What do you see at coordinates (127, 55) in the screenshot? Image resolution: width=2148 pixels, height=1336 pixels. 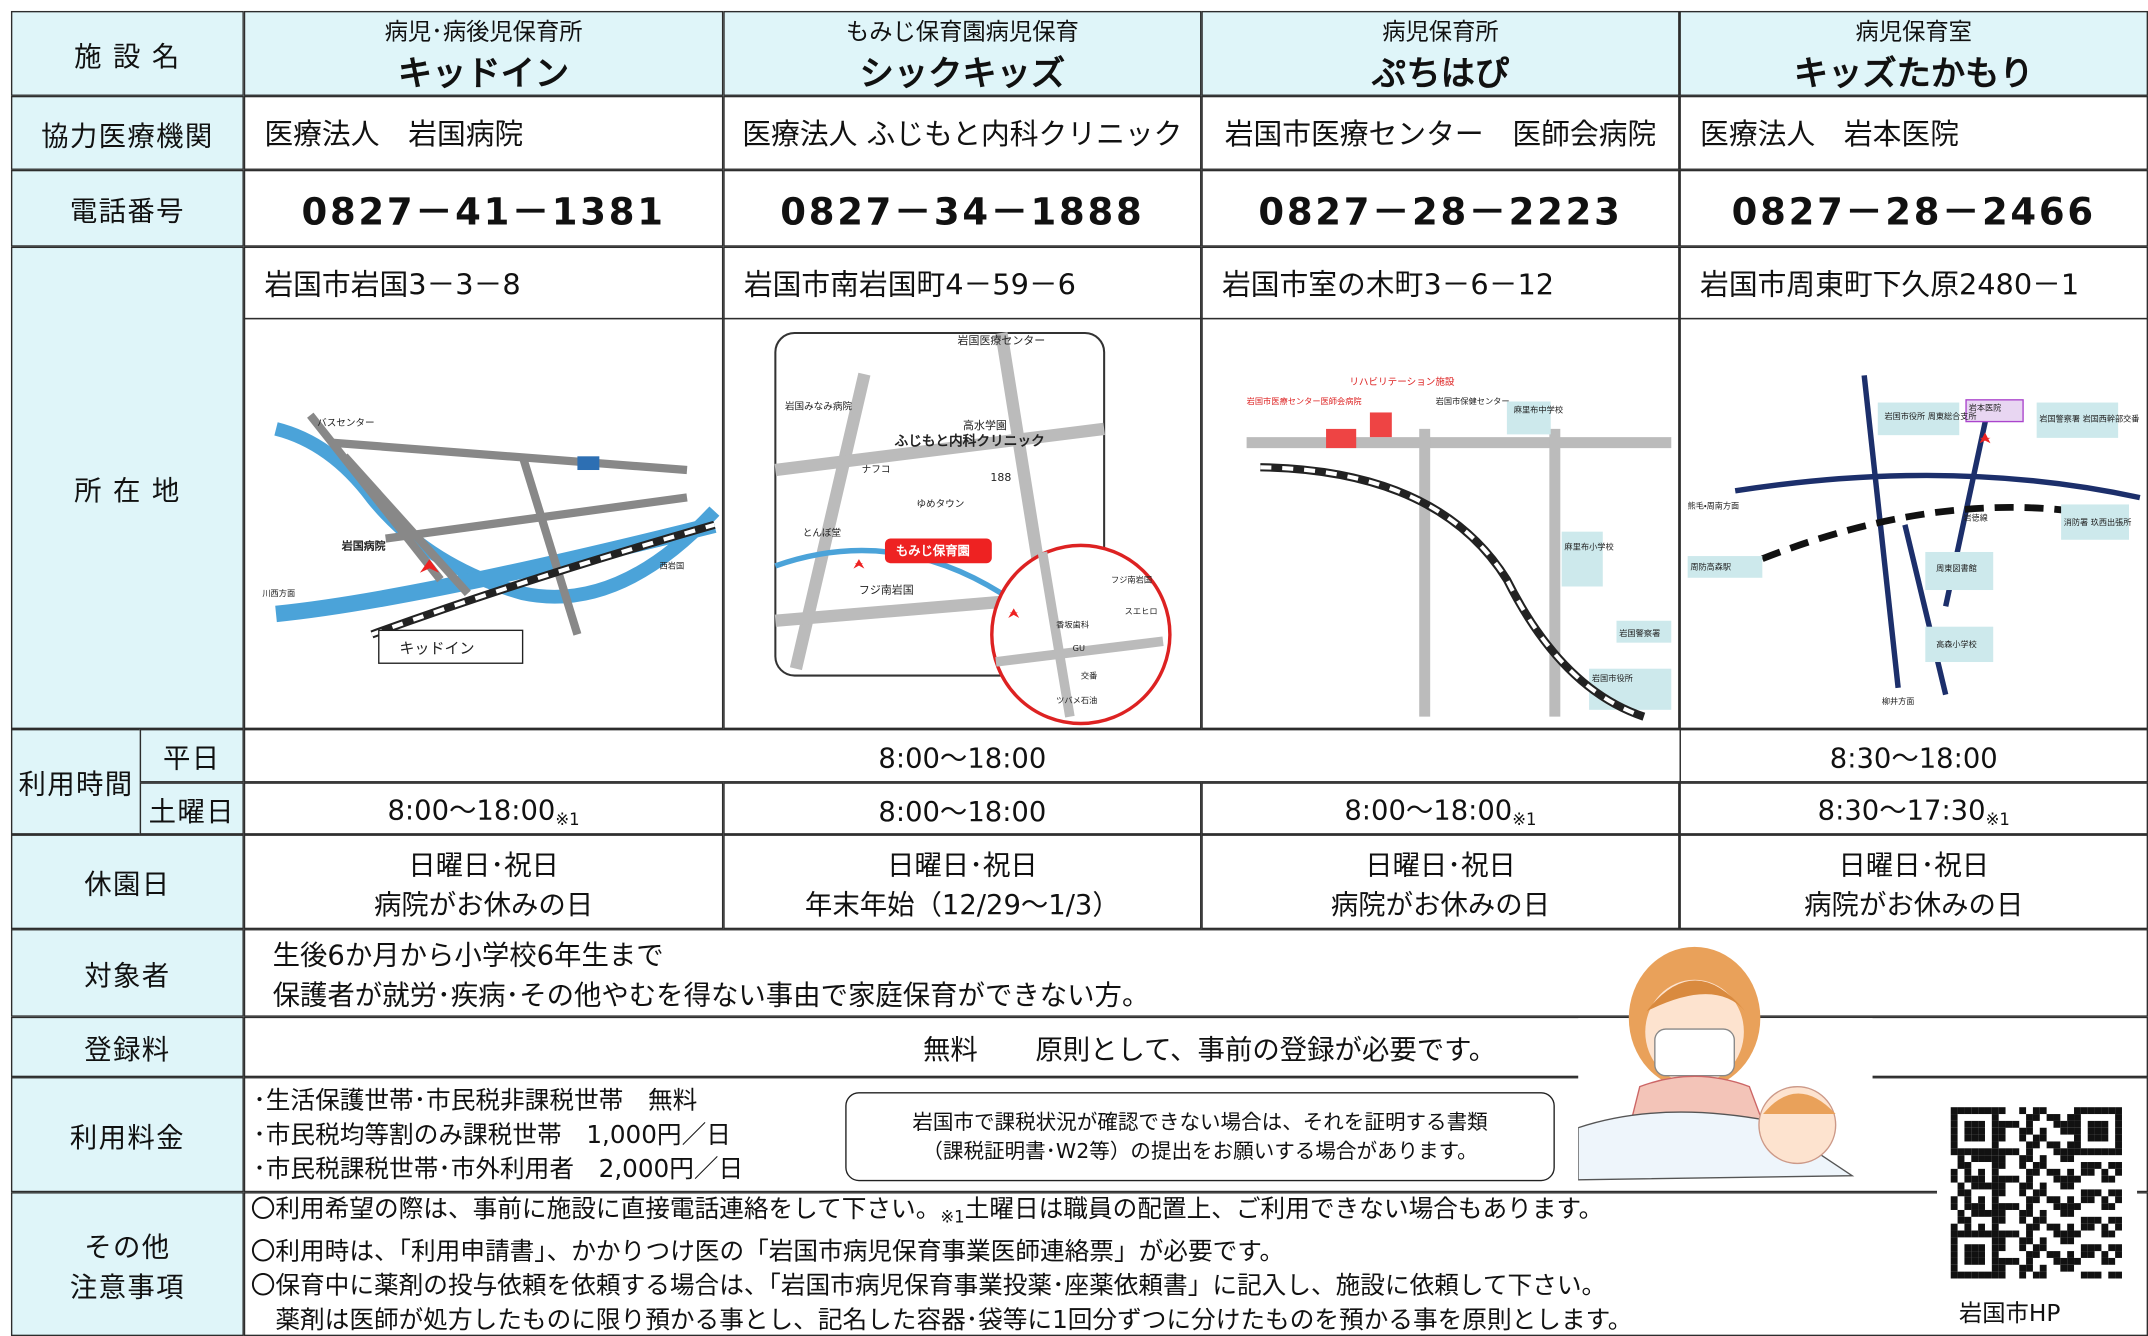 I see `header-label: 施 設 名` at bounding box center [127, 55].